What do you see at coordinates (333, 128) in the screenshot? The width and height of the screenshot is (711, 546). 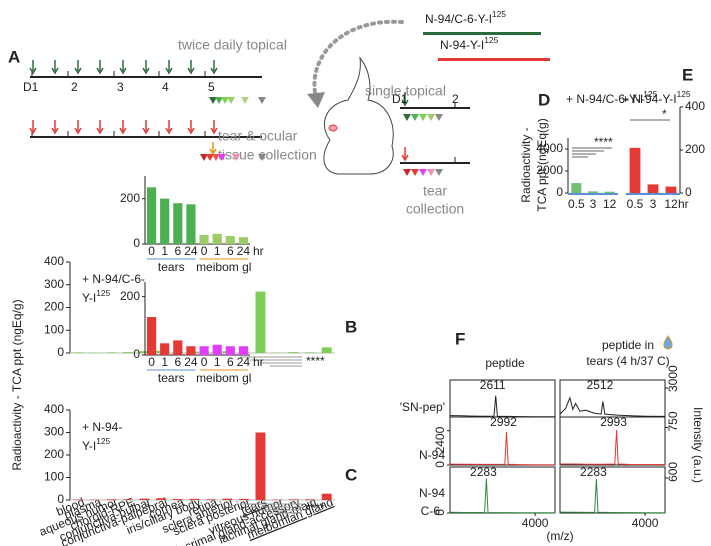 I see `rabbit-eye` at bounding box center [333, 128].